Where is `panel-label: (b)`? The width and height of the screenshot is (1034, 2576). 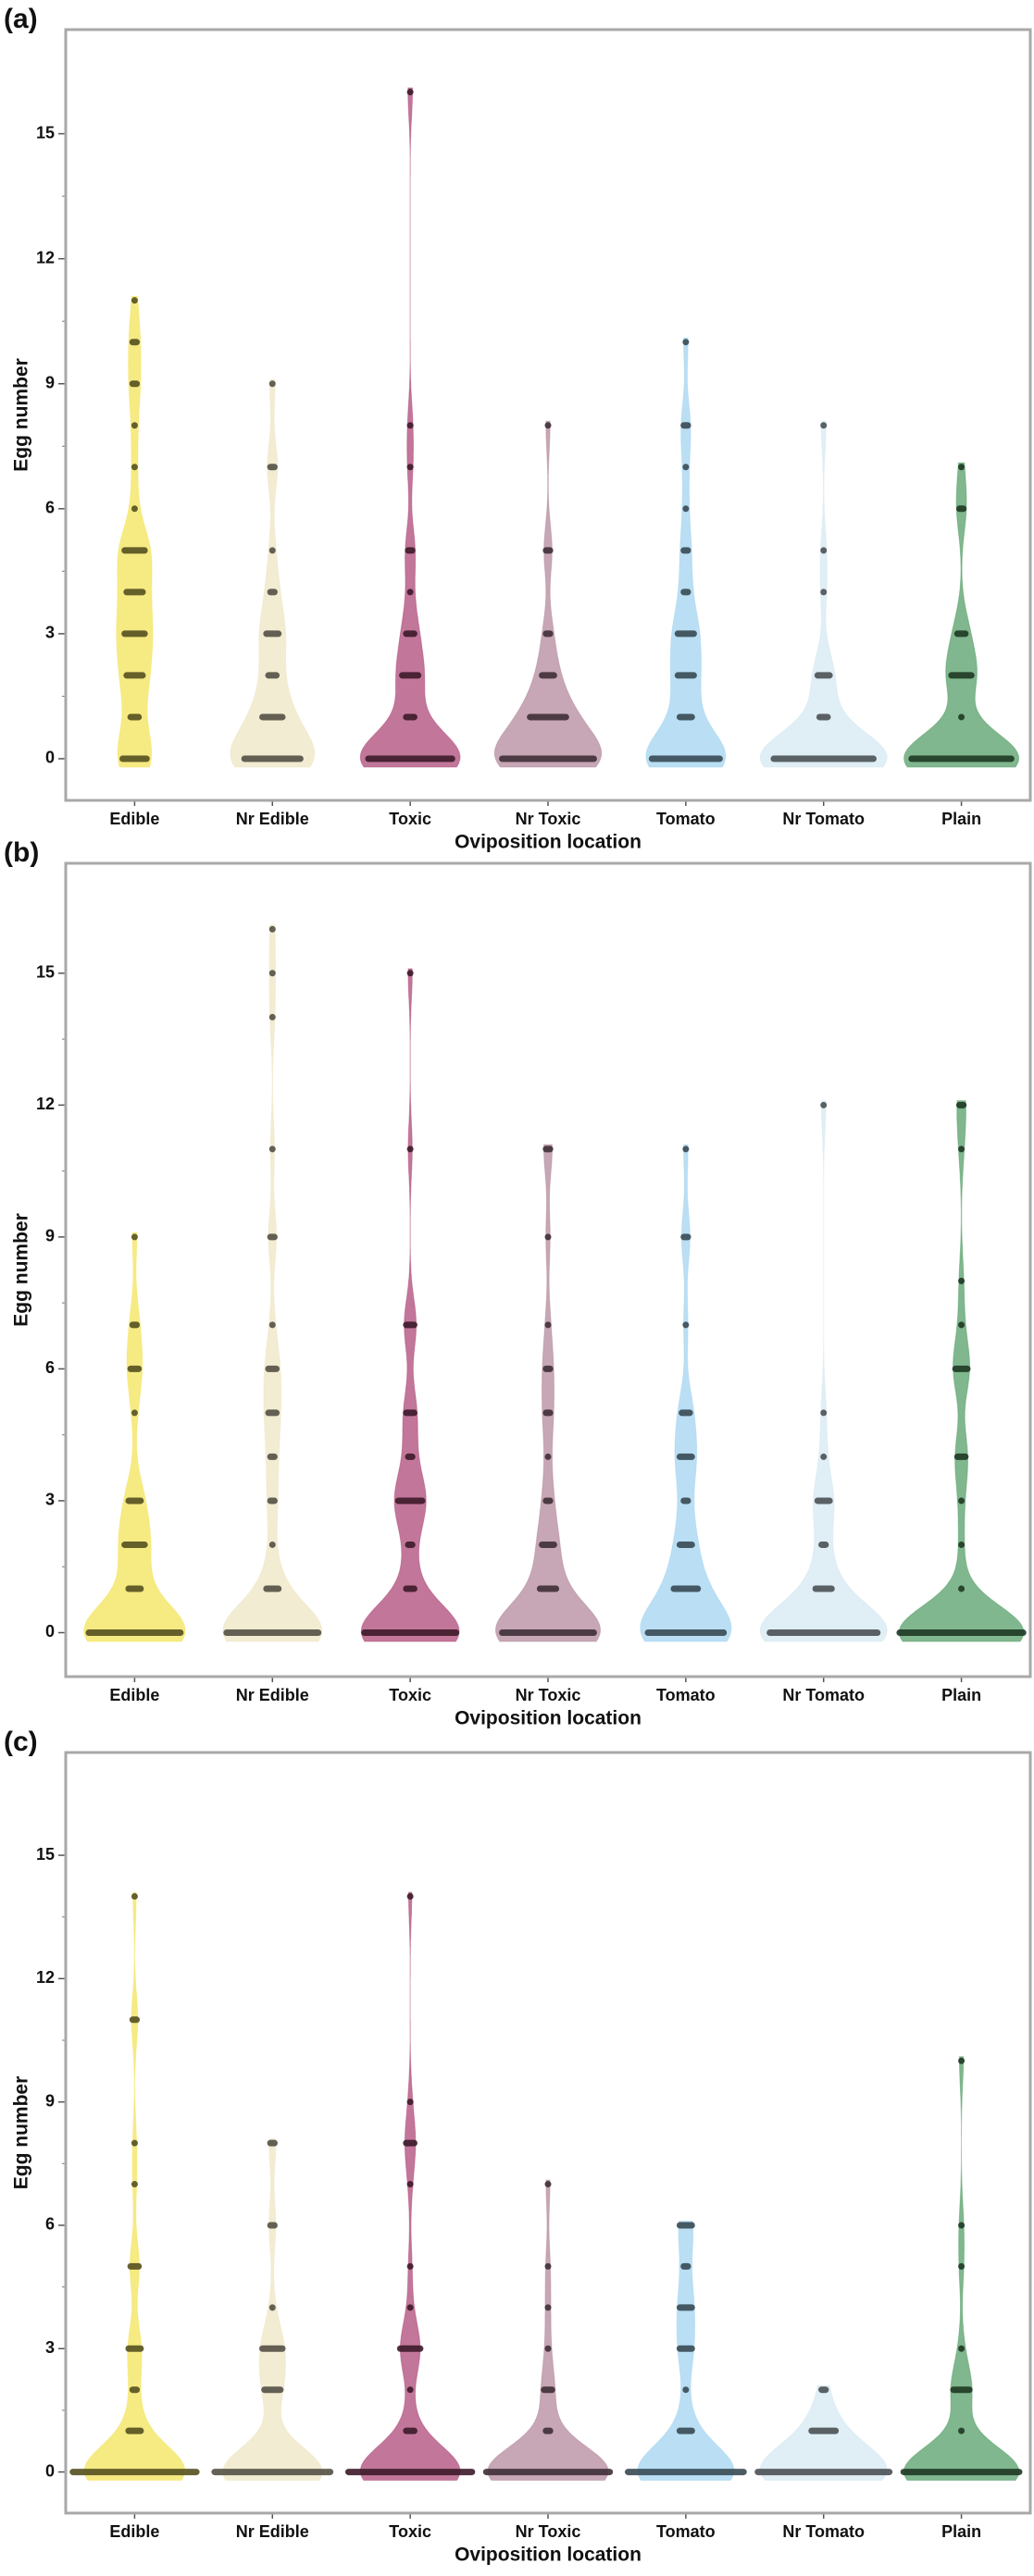 panel-label: (b) is located at coordinates (22, 853).